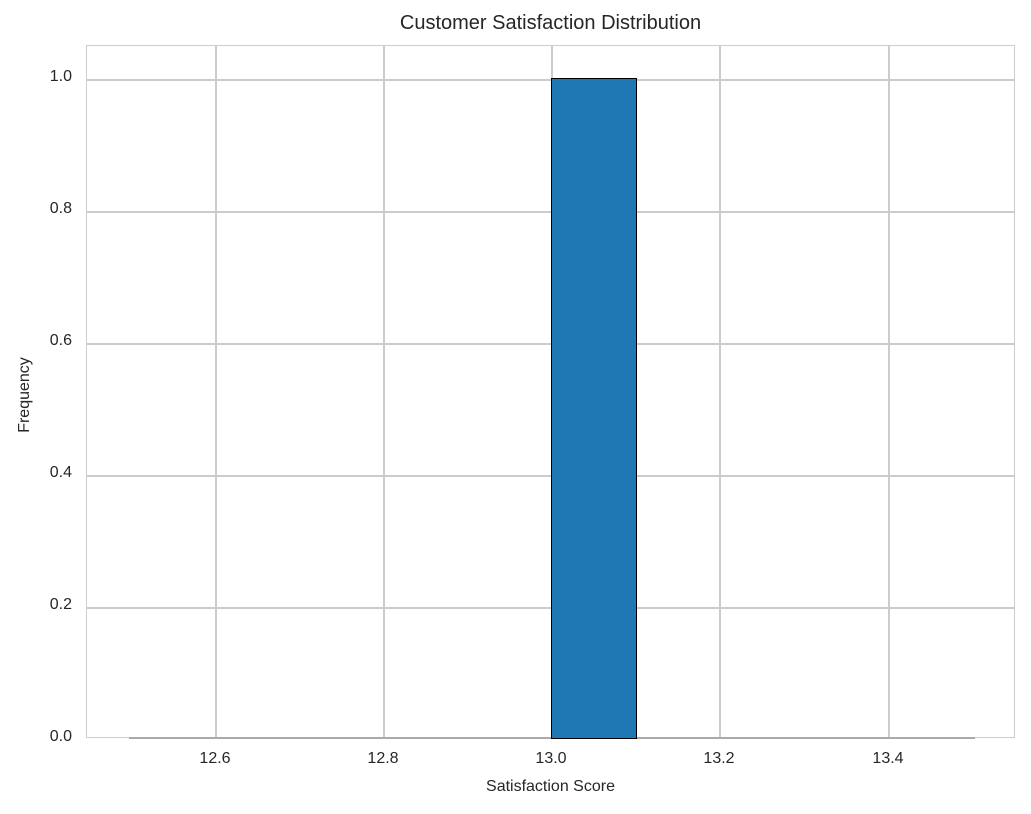 The width and height of the screenshot is (1031, 814). I want to click on y-tick: 1.0, so click(60, 76).